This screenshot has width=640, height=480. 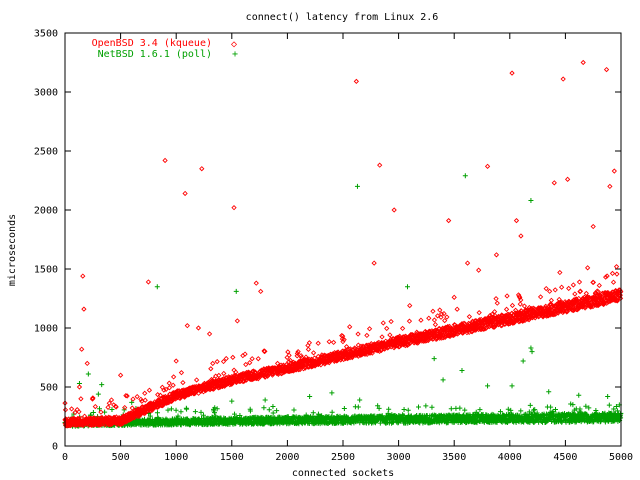 I want to click on legend-label-openbsd: OpenBSD 3.4 (kqueue), so click(x=152, y=43).